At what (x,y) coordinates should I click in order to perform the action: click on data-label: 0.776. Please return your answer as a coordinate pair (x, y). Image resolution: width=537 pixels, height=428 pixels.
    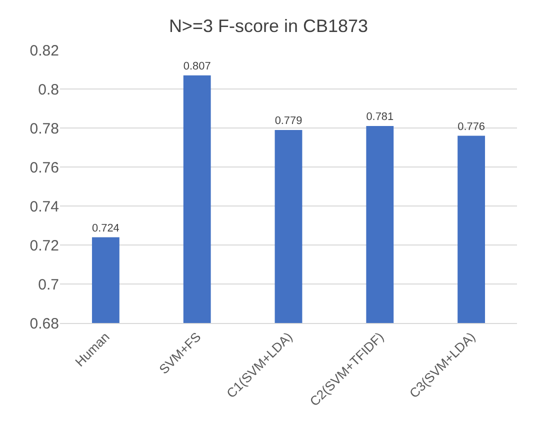
    Looking at the image, I should click on (471, 126).